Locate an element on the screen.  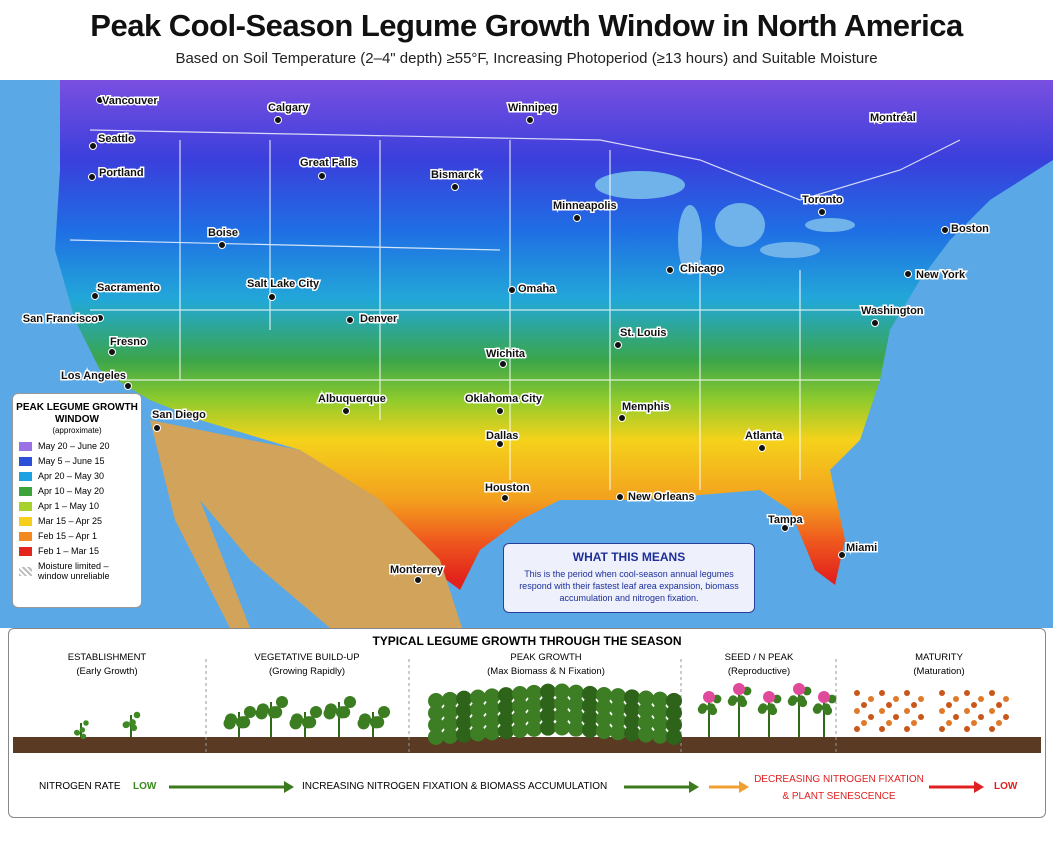
stage: PEAK GROWTH (Max Biomass & N Fixation) is located at coordinates (546, 665).